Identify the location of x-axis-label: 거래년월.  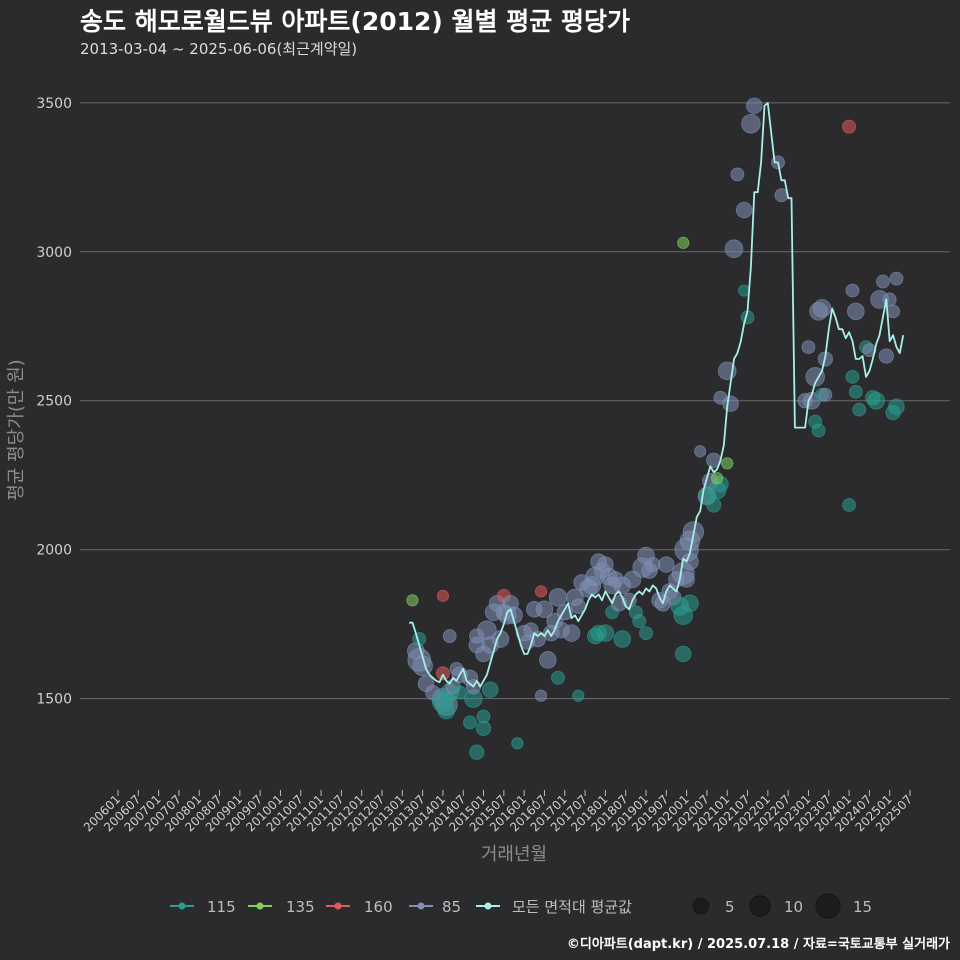
(514, 854).